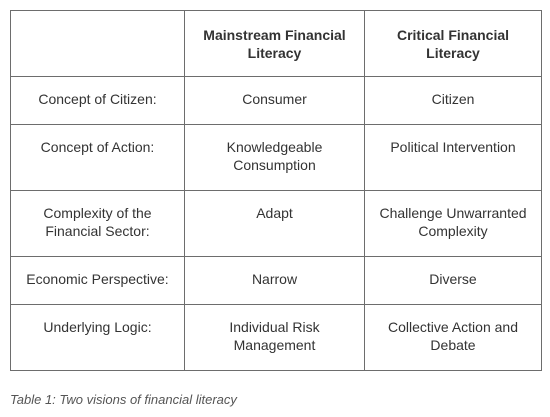 This screenshot has width=550, height=417. I want to click on mainstream-cell: Adapt, so click(274, 223).